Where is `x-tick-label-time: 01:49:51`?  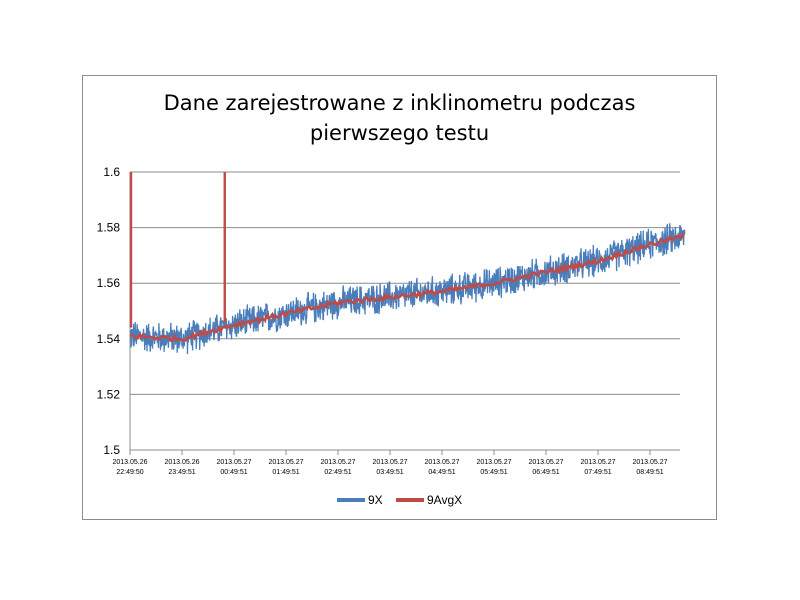 x-tick-label-time: 01:49:51 is located at coordinates (285, 472).